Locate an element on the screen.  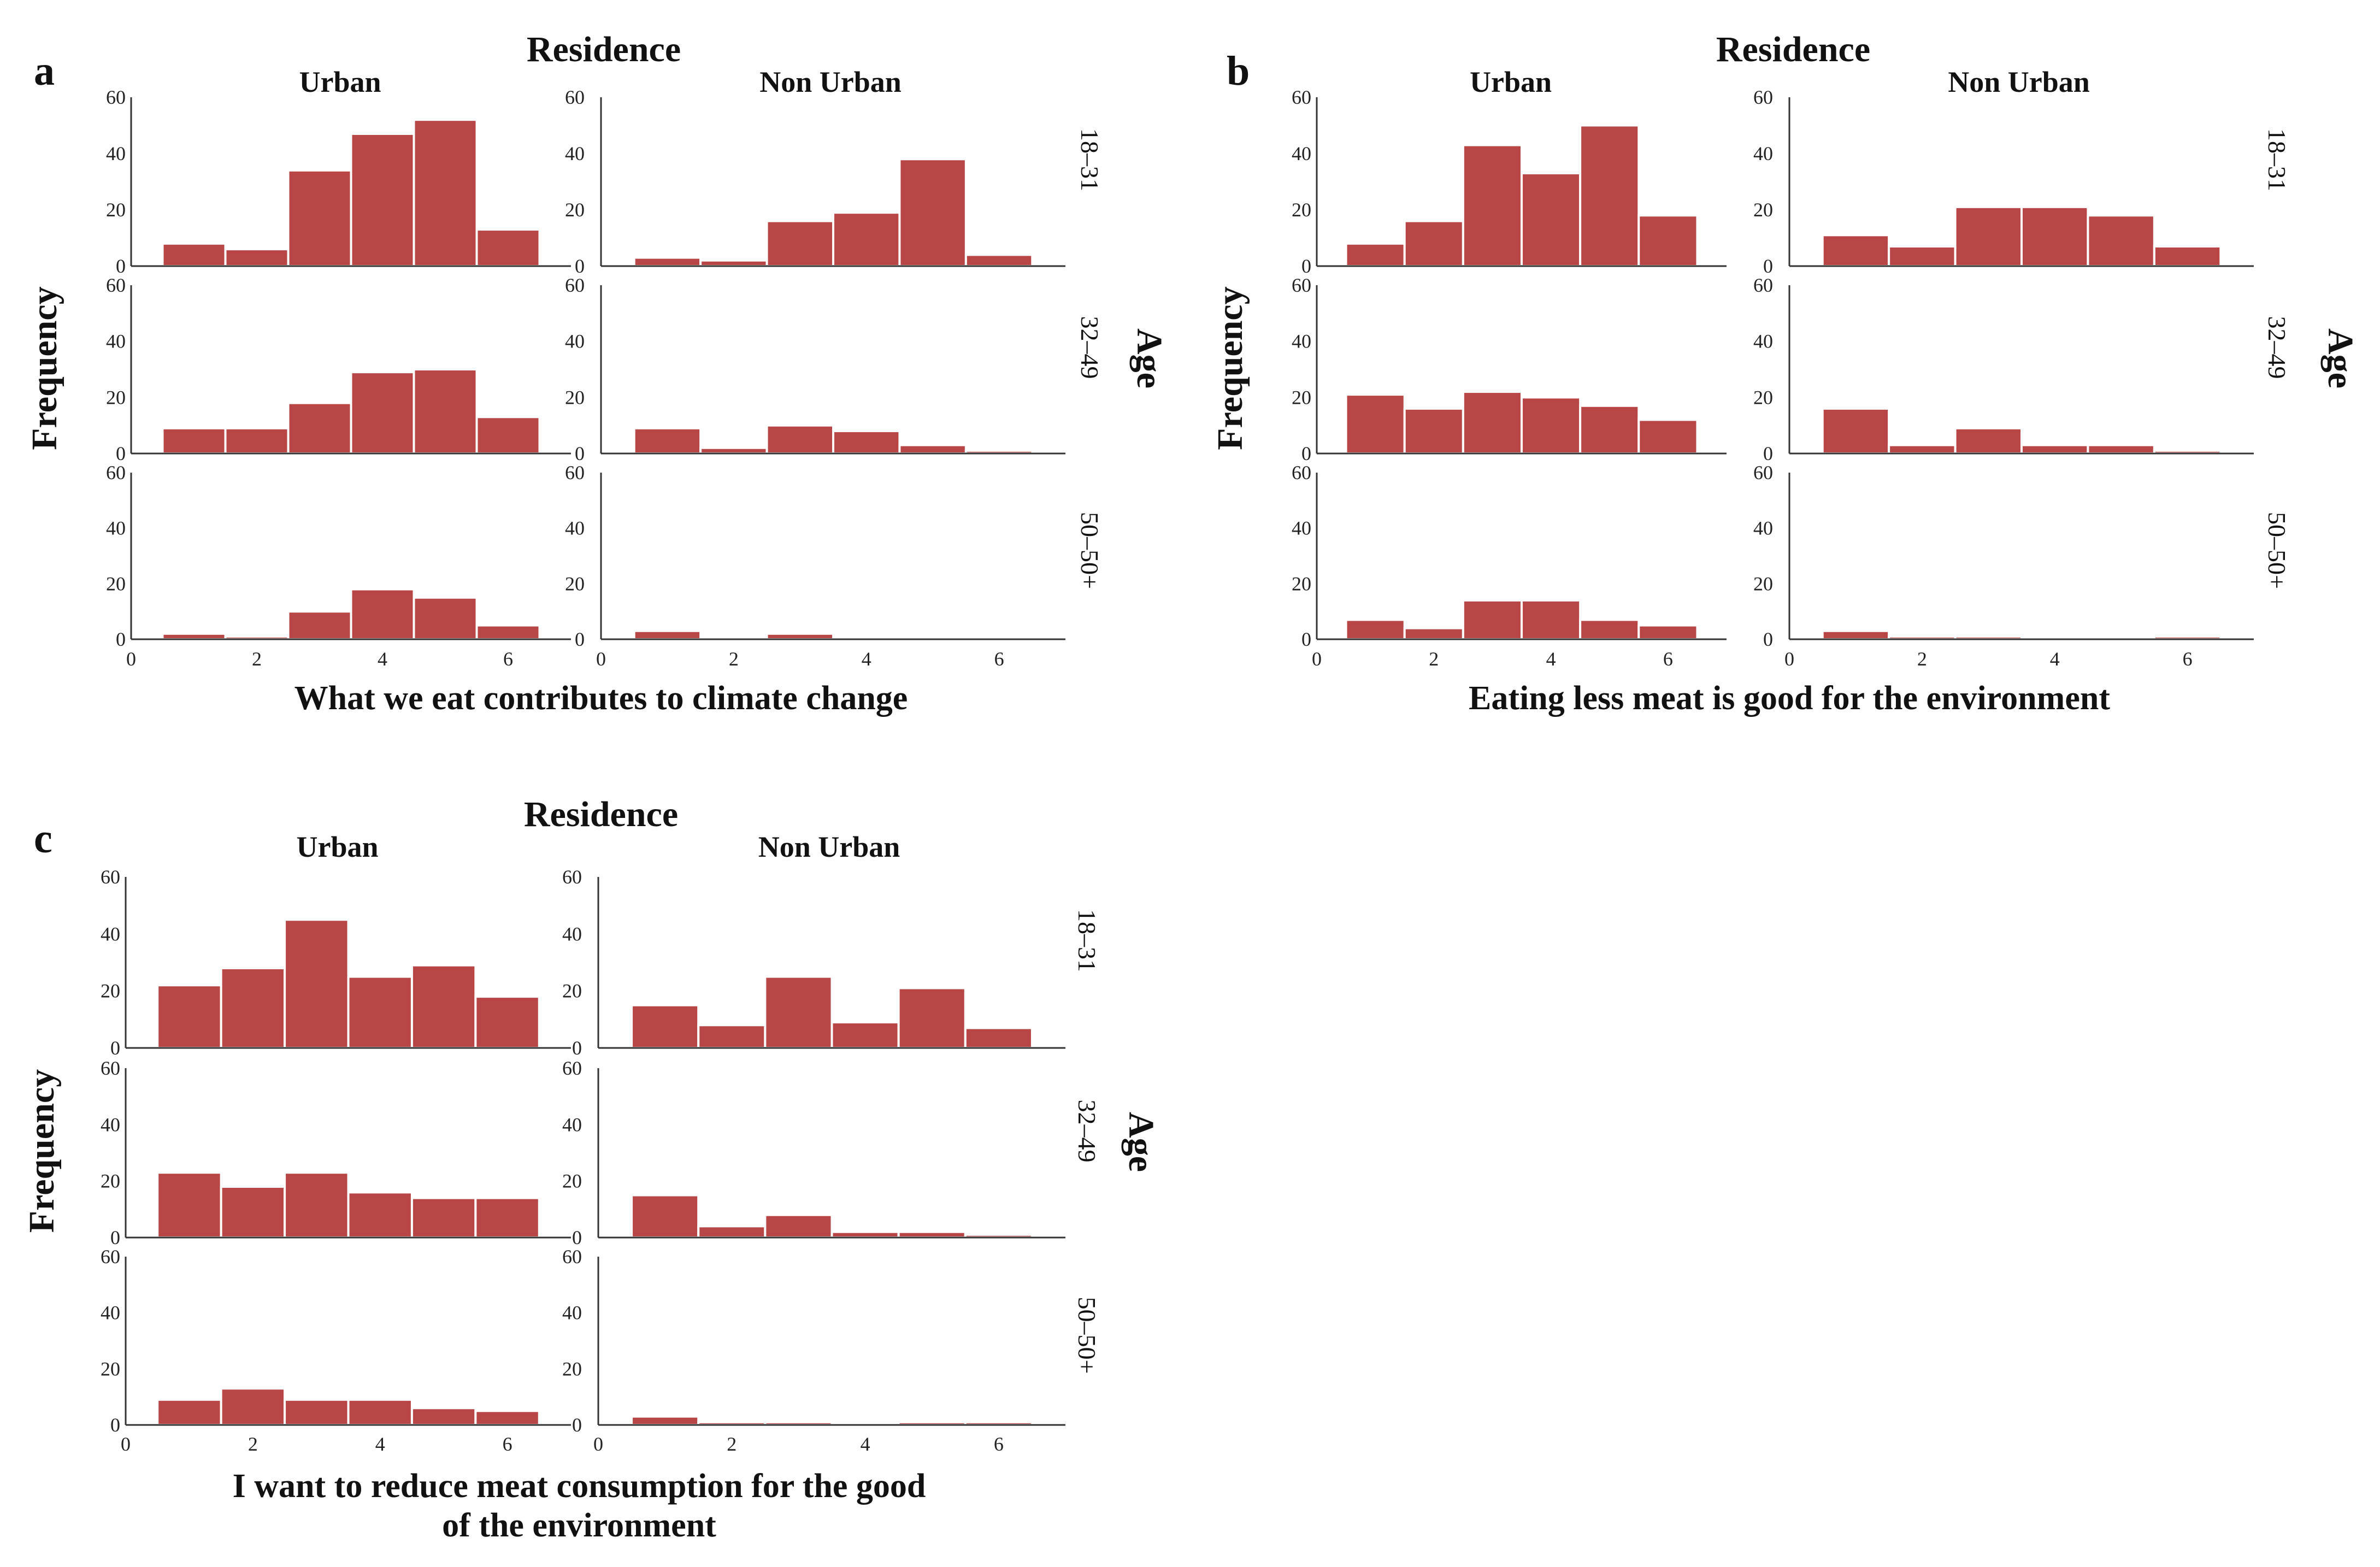
row-label-age-1: 32–49 is located at coordinates (2277, 347).